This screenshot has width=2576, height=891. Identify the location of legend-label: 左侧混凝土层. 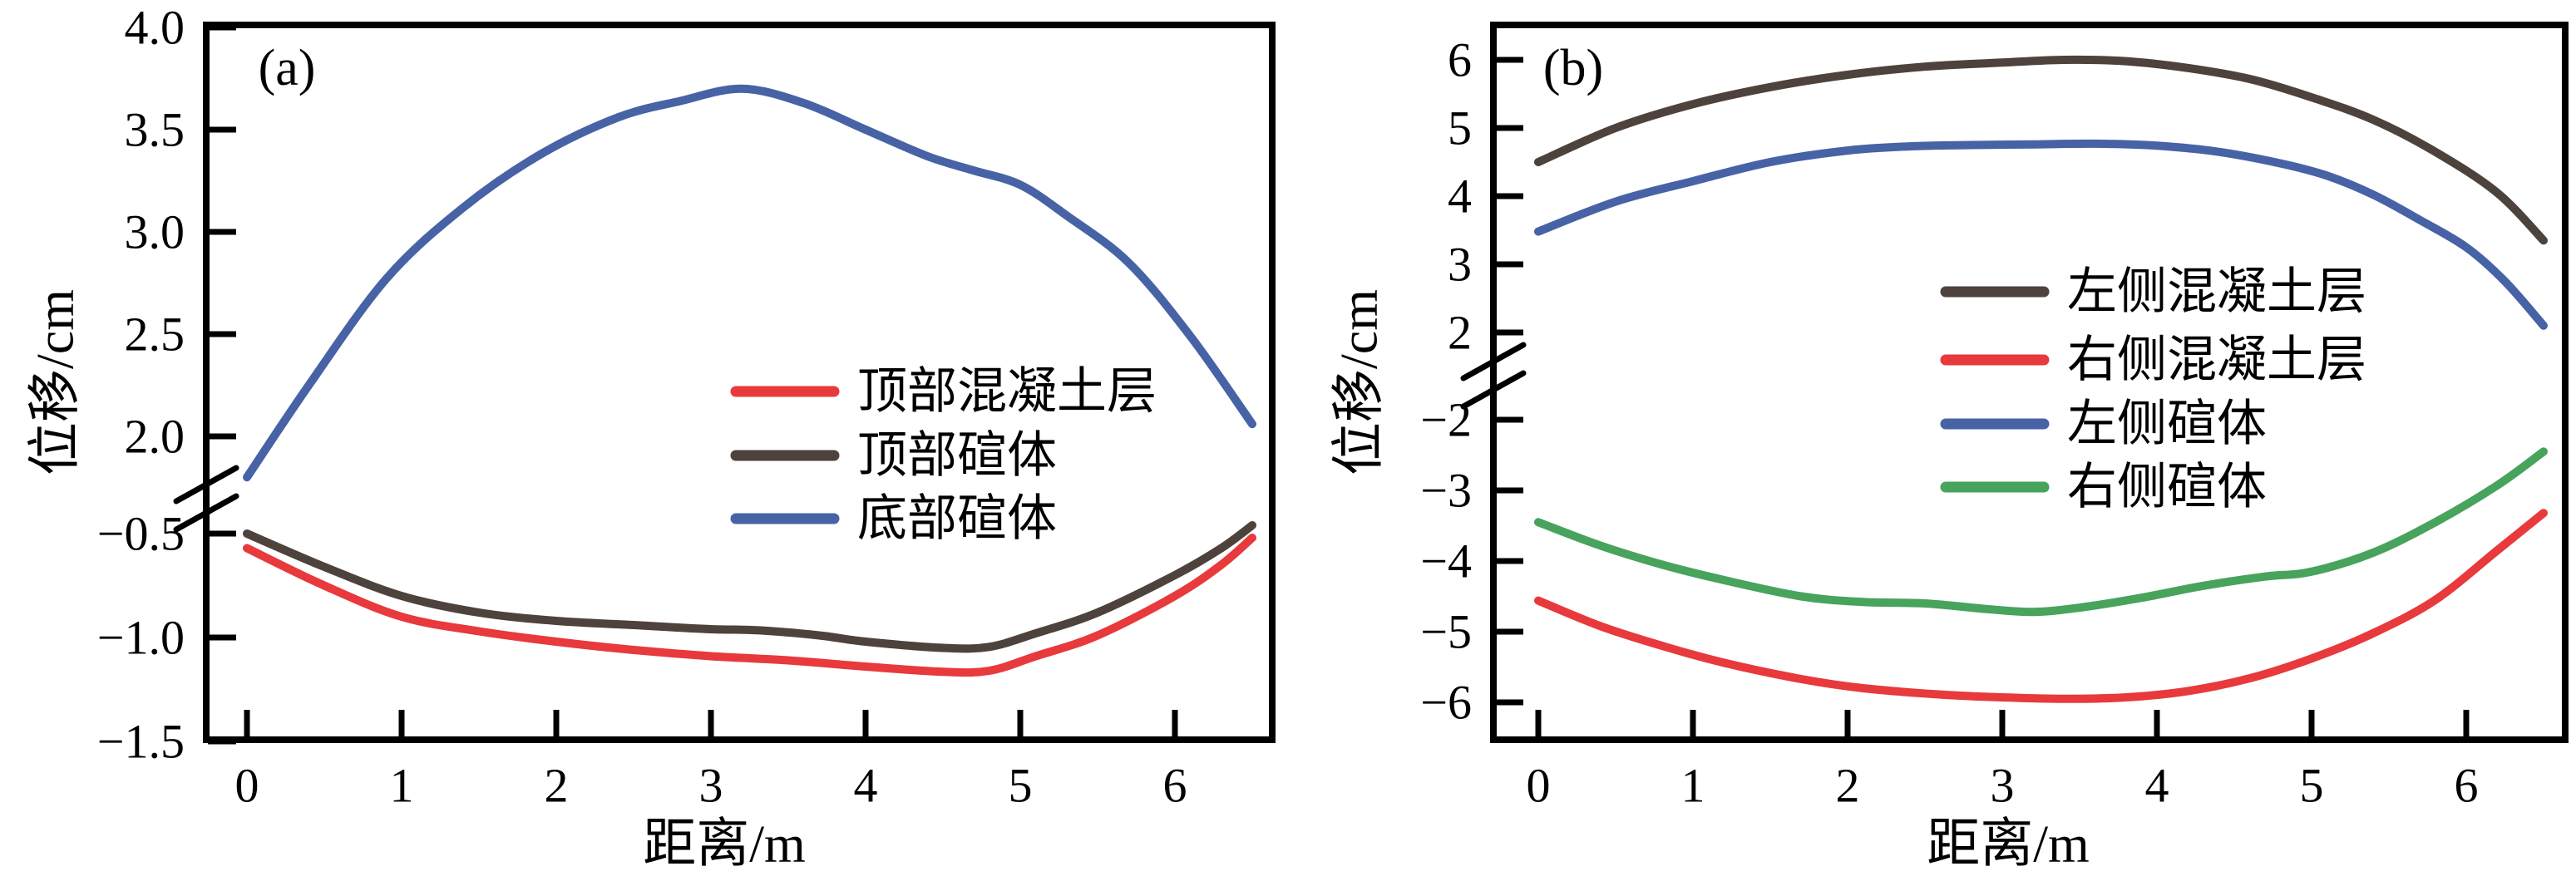
(2216, 291).